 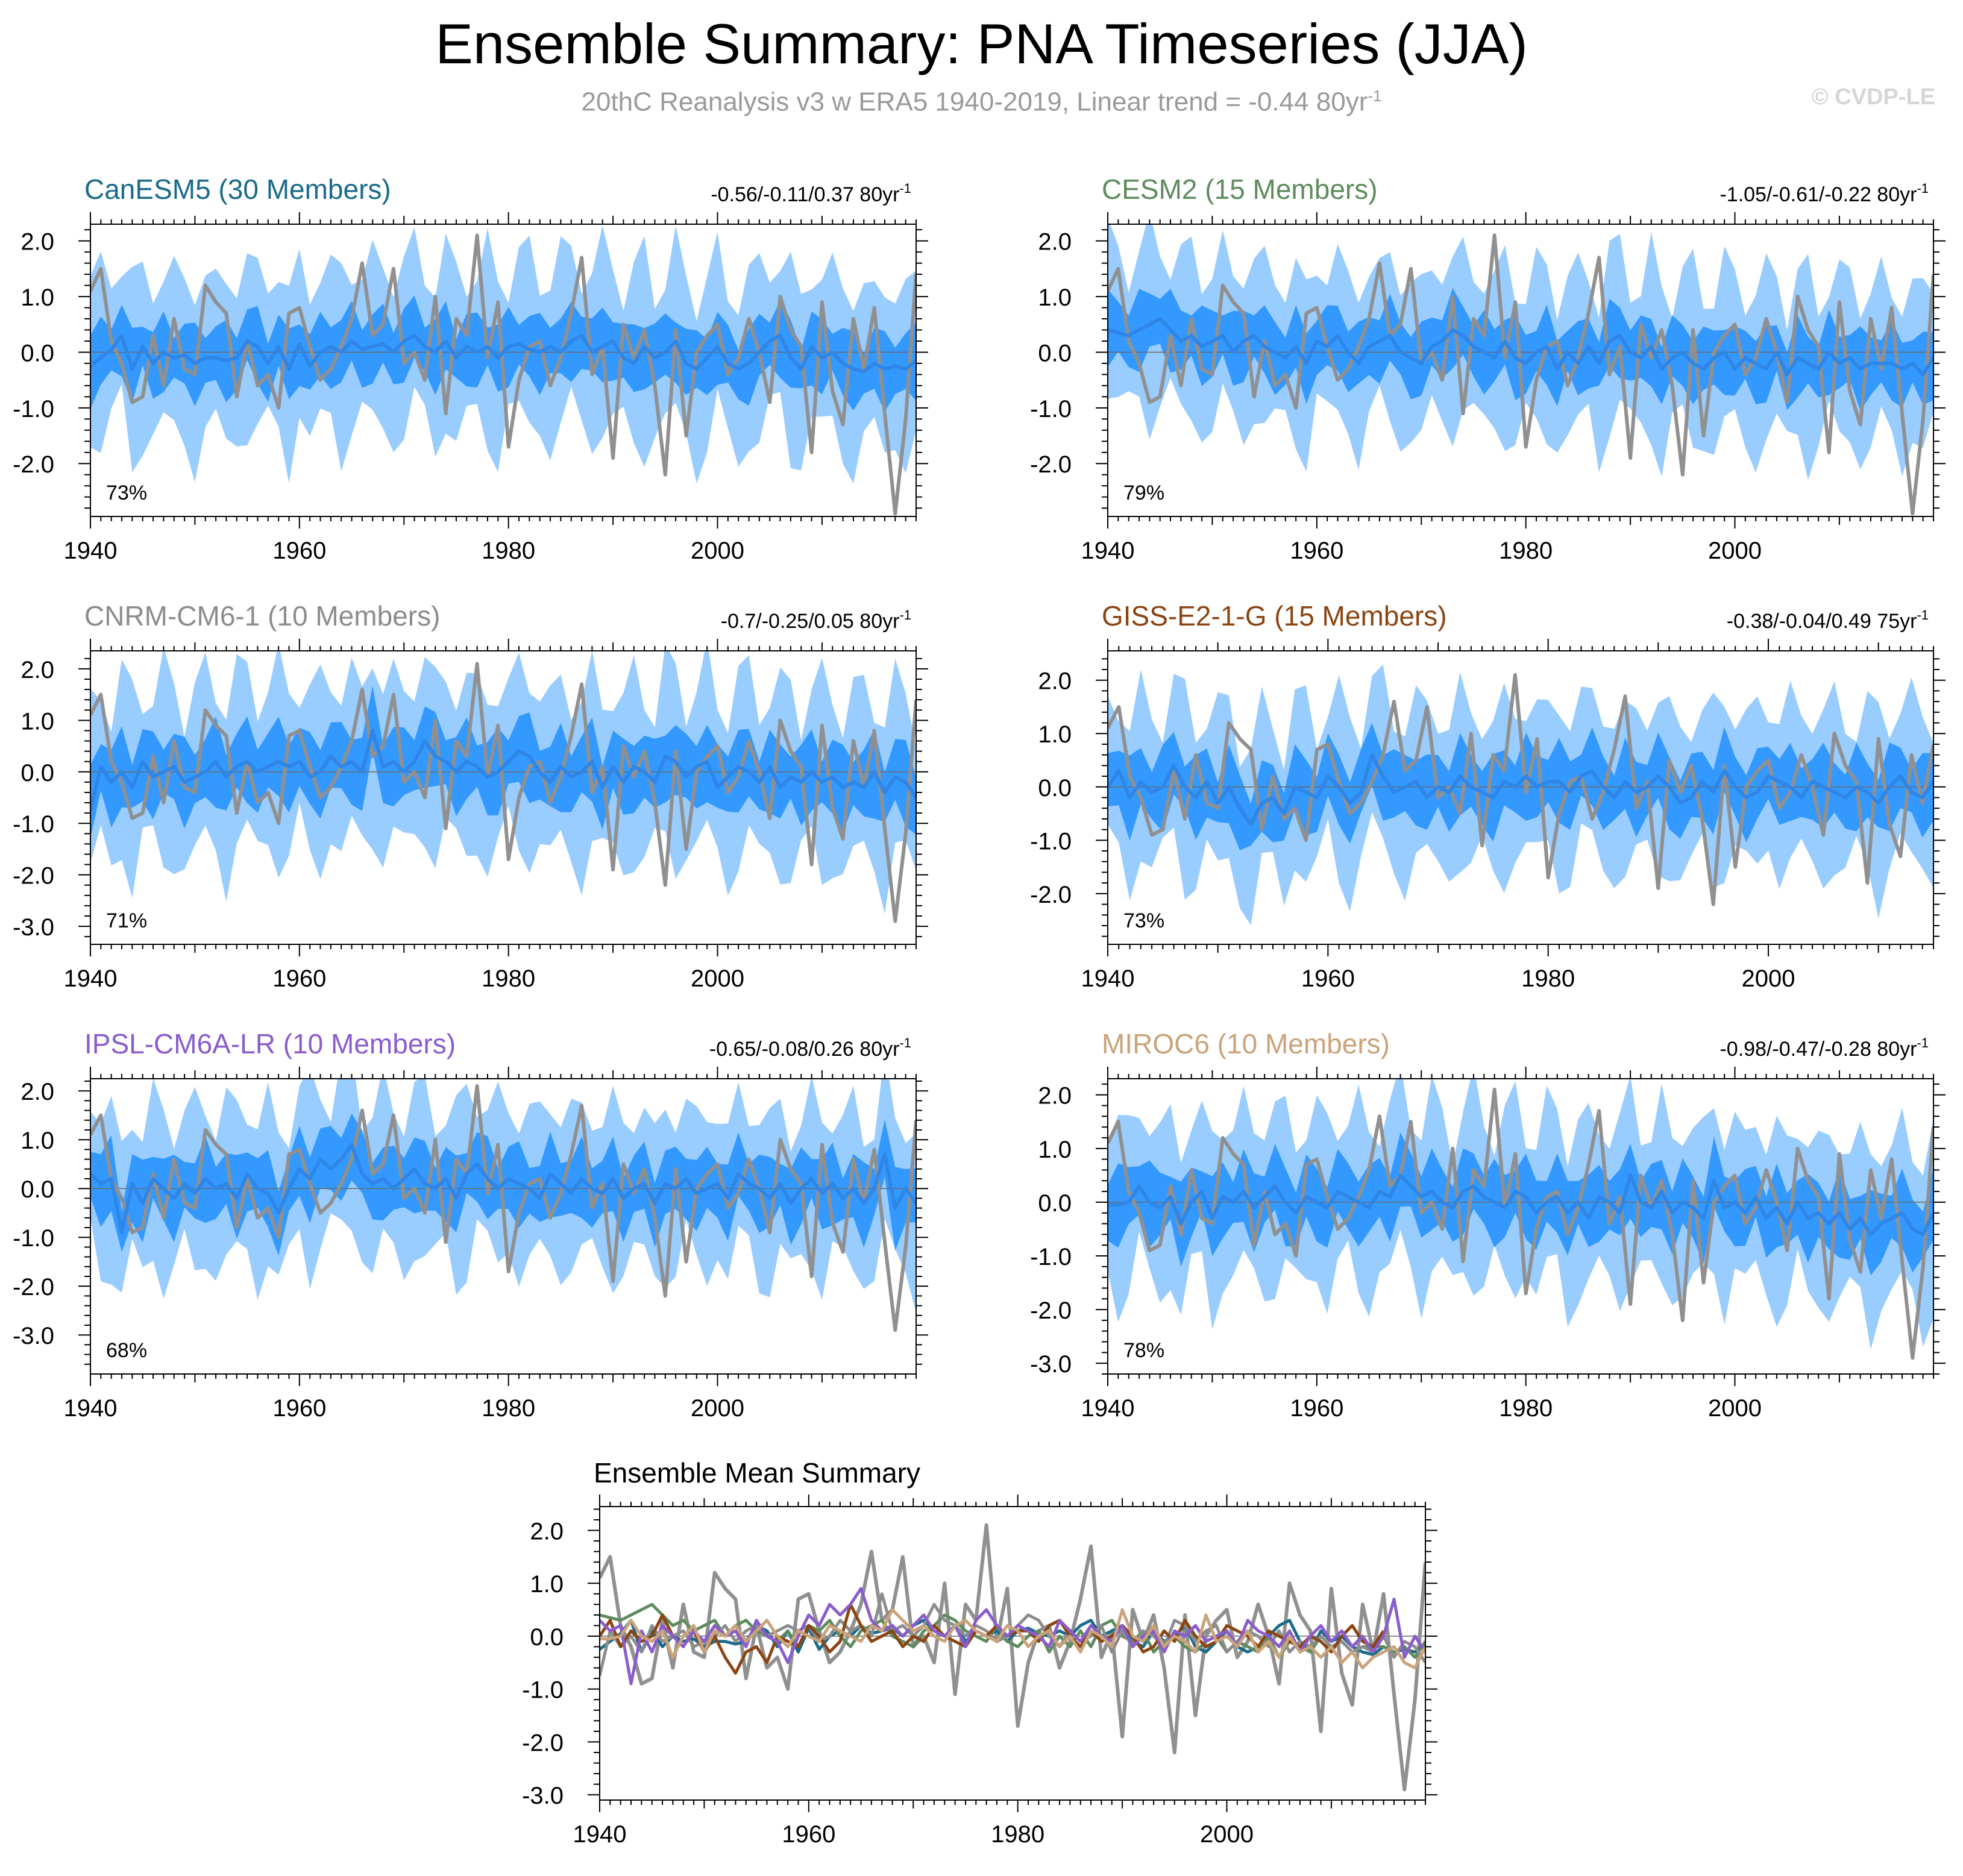 What do you see at coordinates (1143, 1350) in the screenshot?
I see `pattern-correlation-label: 78%` at bounding box center [1143, 1350].